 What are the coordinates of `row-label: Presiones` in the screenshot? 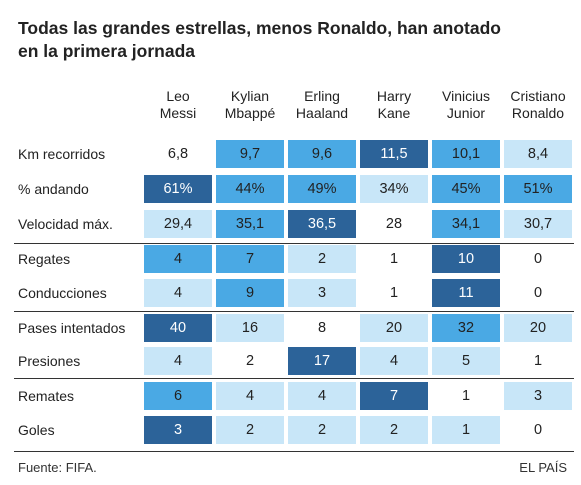 It's located at (49, 361).